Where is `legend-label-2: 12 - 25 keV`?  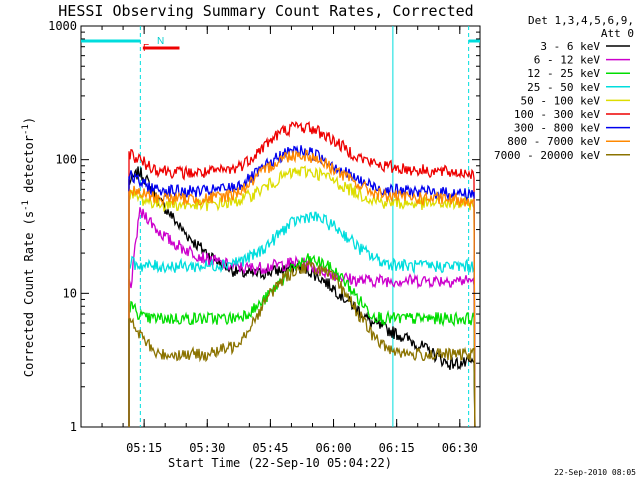 legend-label-2: 12 - 25 keV is located at coordinates (563, 73).